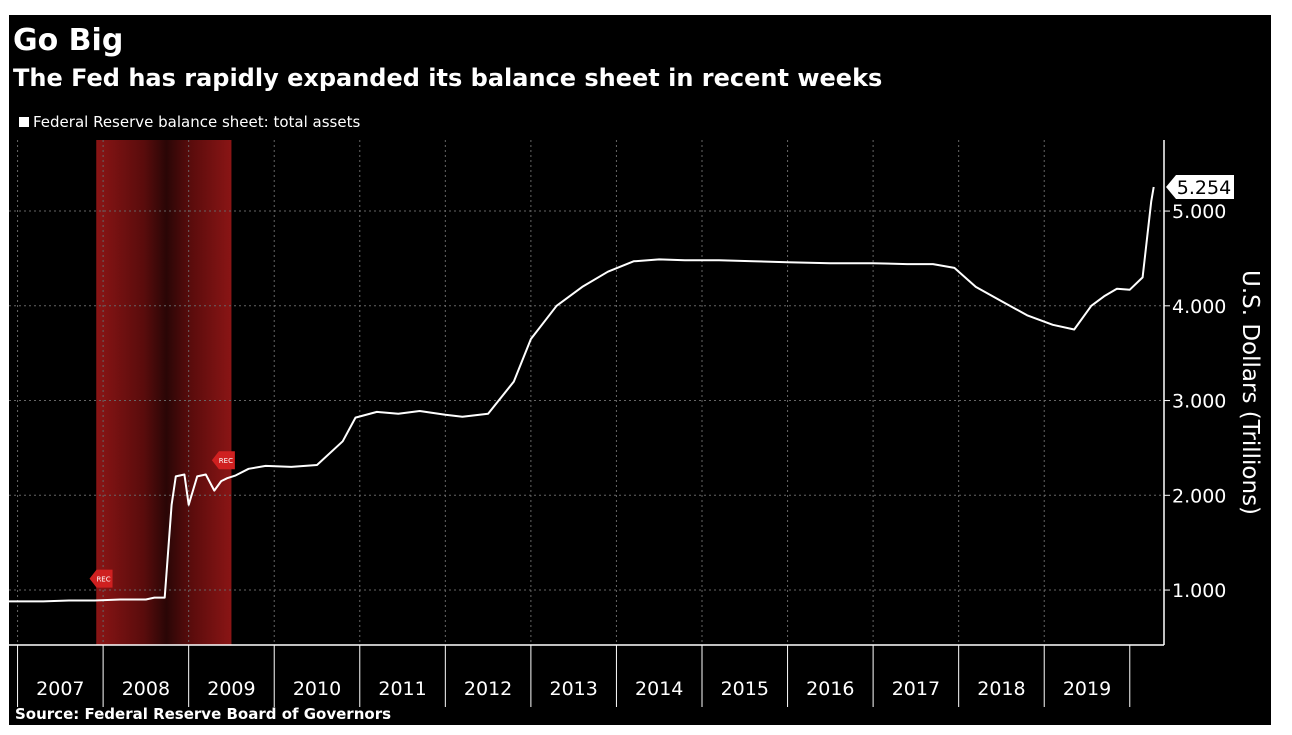 The height and width of the screenshot is (735, 1292). I want to click on y-tick-label: 3.000, so click(1199, 402).